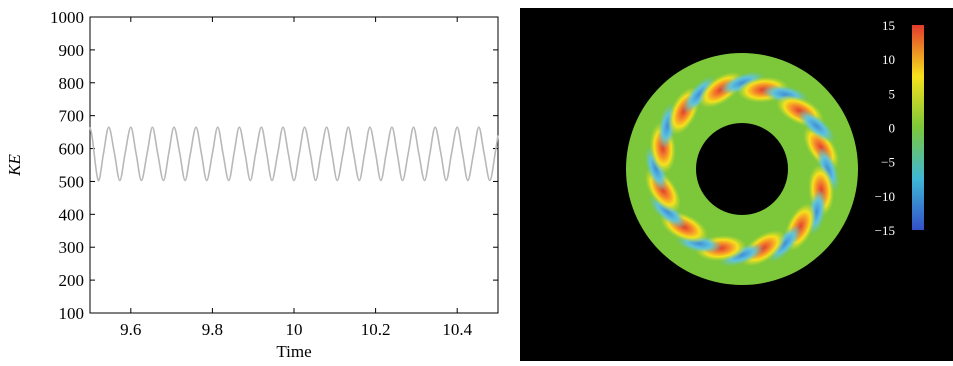 Image resolution: width=953 pixels, height=366 pixels. Describe the element at coordinates (72, 280) in the screenshot. I see `y-tick-label: 200` at that location.